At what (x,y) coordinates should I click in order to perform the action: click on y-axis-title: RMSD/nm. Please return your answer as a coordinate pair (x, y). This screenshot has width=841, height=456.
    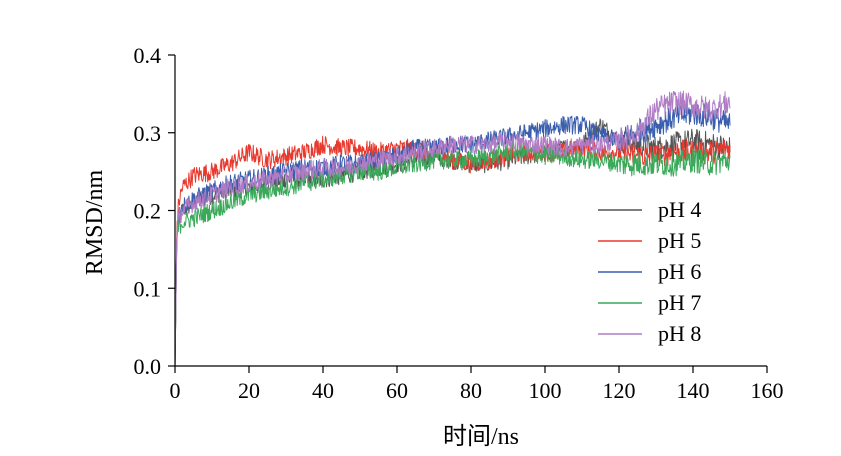
    Looking at the image, I should click on (95, 222).